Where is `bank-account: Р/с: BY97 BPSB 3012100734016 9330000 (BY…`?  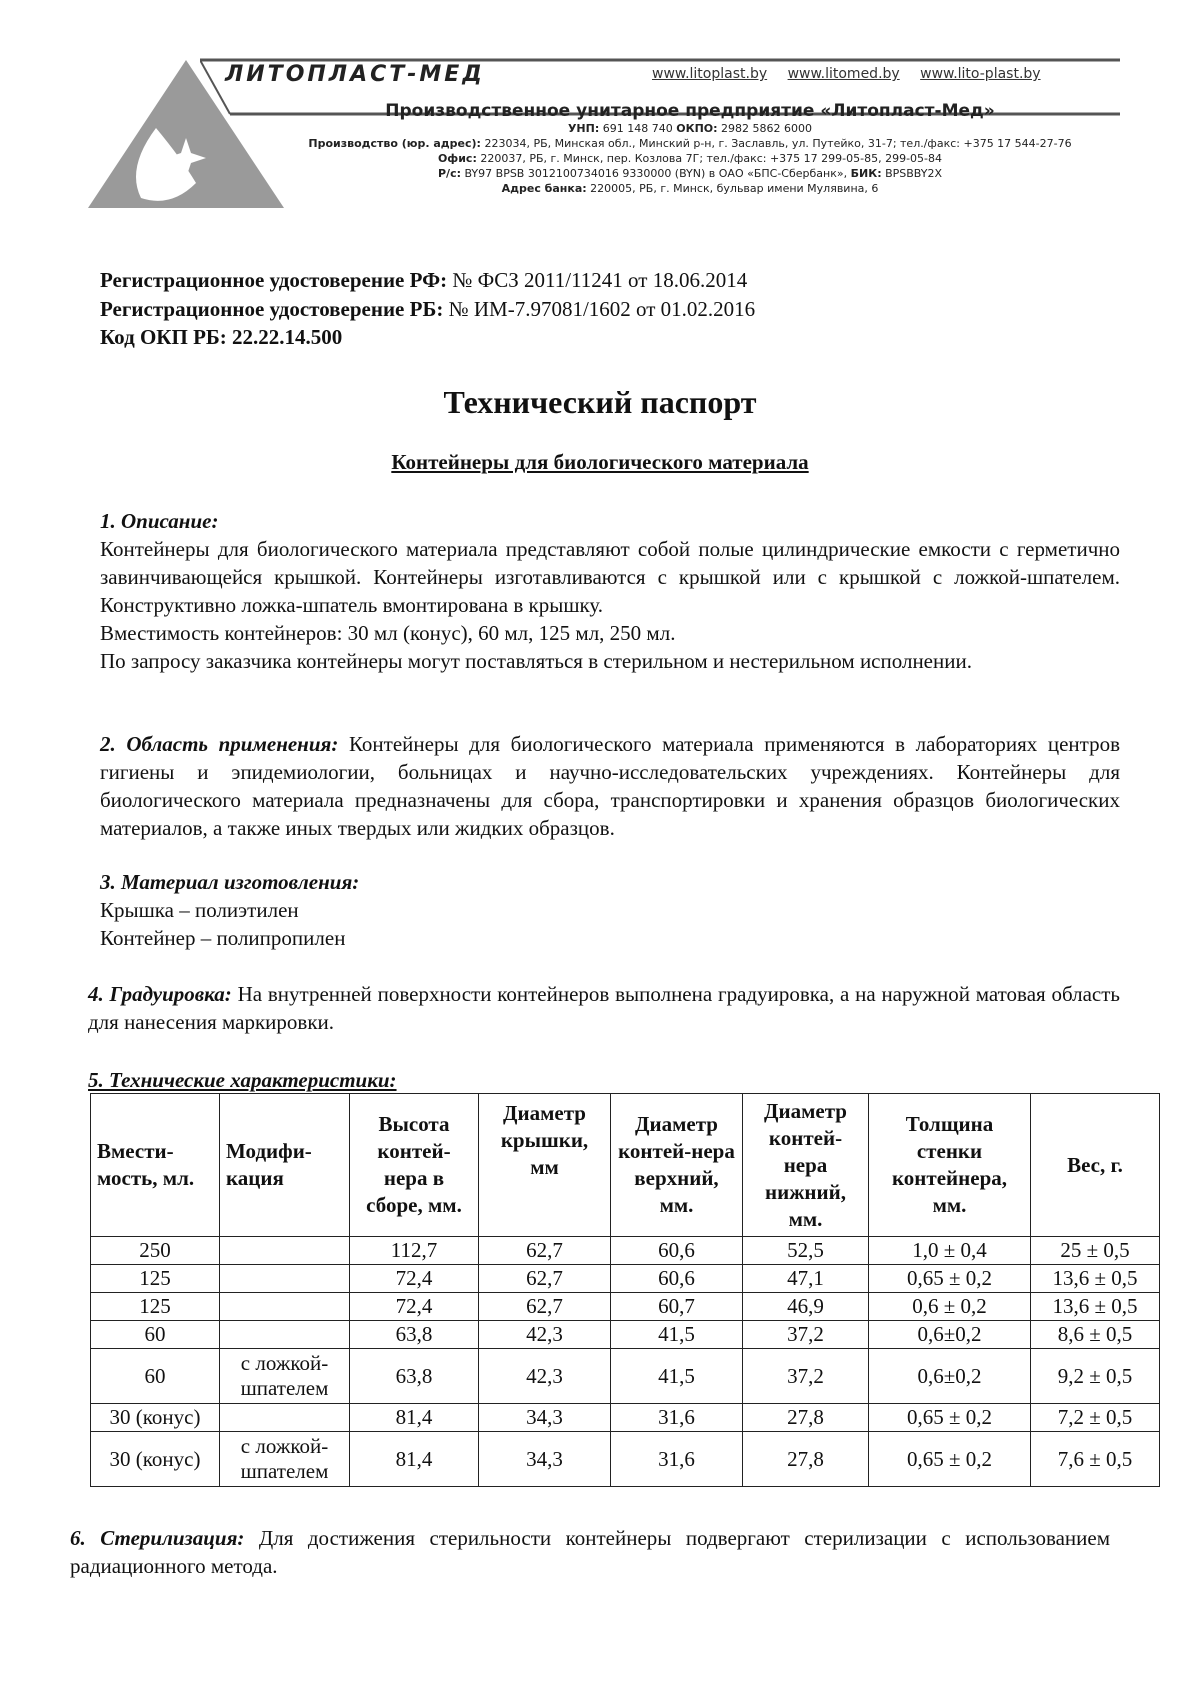
bank-account: Р/с: BY97 BPSB 3012100734016 9330000 (BY… is located at coordinates (690, 173).